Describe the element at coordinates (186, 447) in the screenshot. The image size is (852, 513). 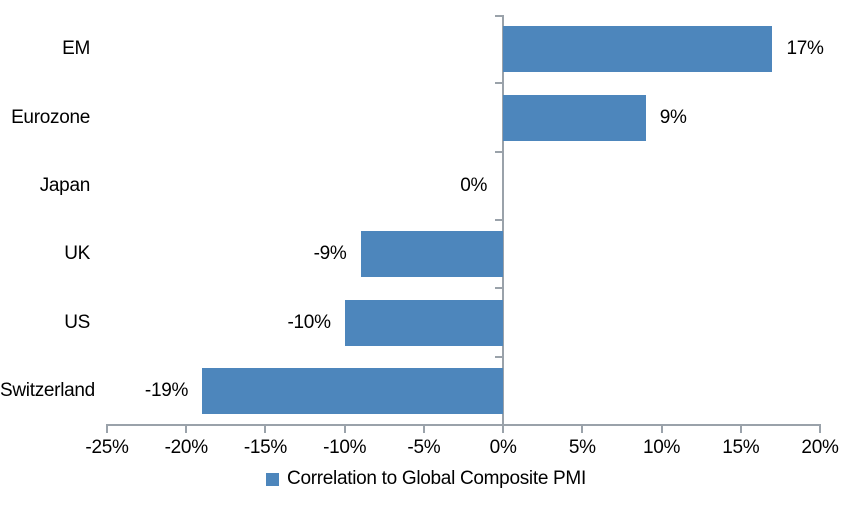
I see `x-tick-label: -20%` at that location.